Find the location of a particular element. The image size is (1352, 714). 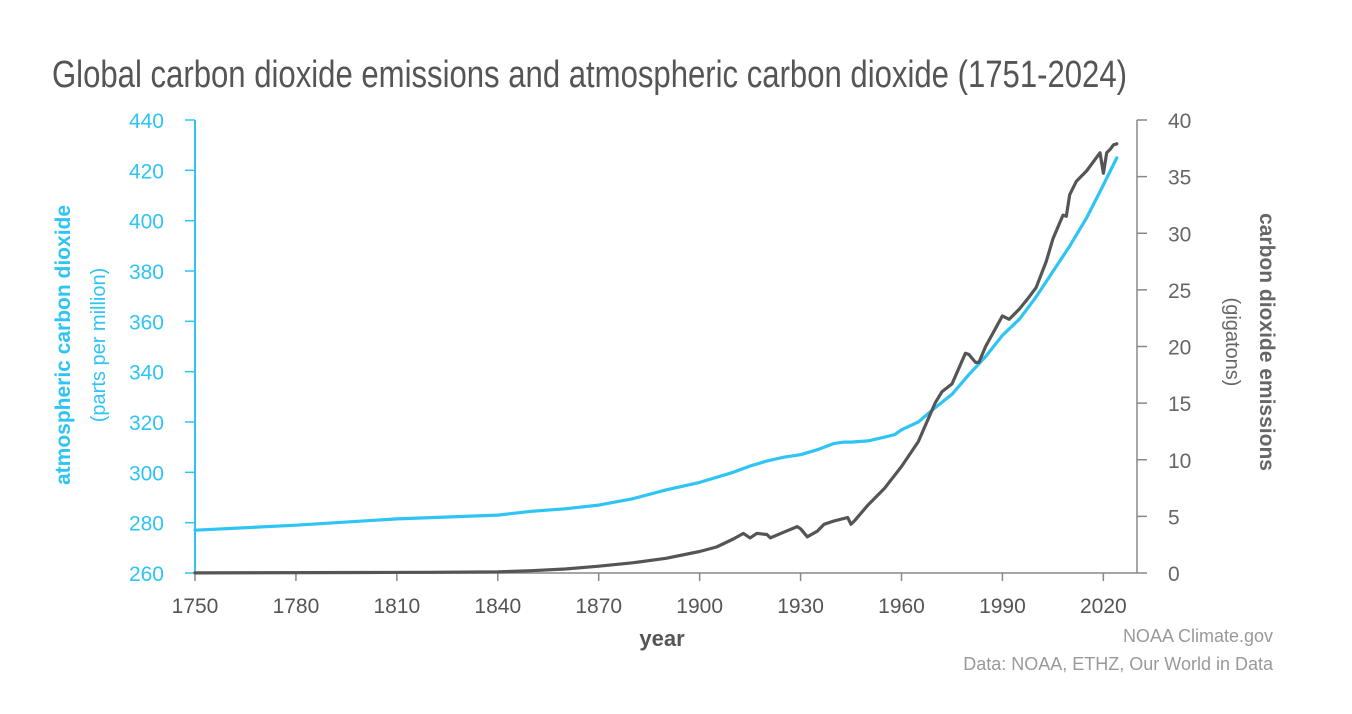

x-tick-label: 1960 is located at coordinates (901, 606).